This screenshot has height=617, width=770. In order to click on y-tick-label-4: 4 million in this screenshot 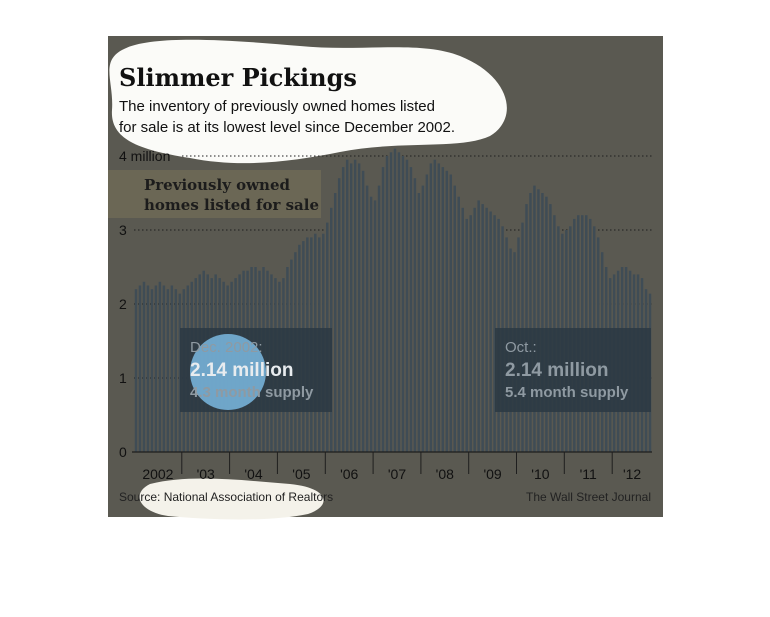, I will do `click(144, 156)`.